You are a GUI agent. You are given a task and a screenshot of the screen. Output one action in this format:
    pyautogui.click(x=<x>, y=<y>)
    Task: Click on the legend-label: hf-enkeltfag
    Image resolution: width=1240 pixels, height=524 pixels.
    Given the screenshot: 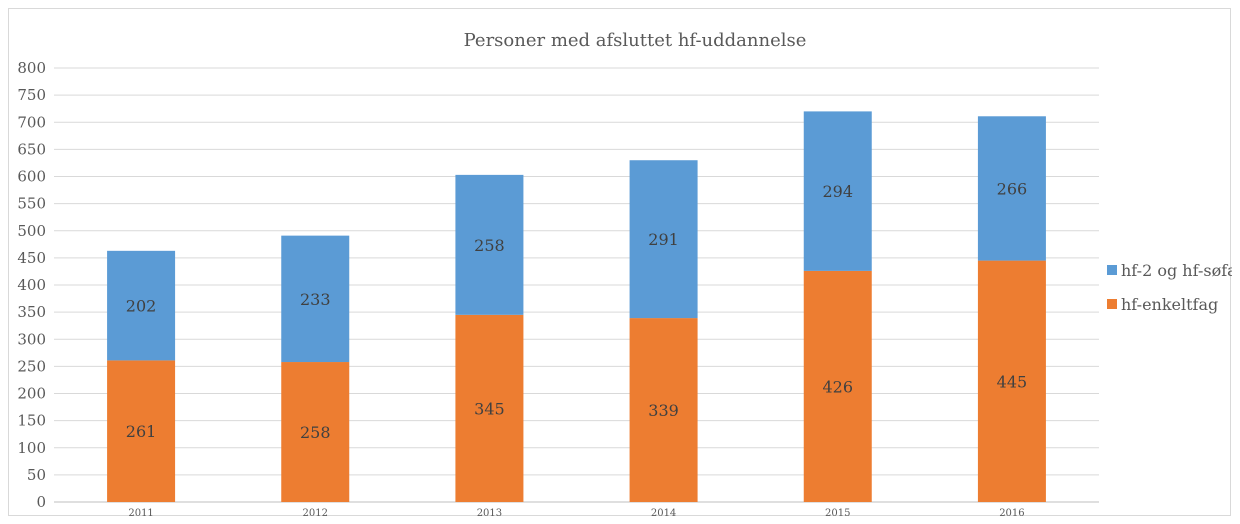 What is the action you would take?
    pyautogui.click(x=1169, y=304)
    